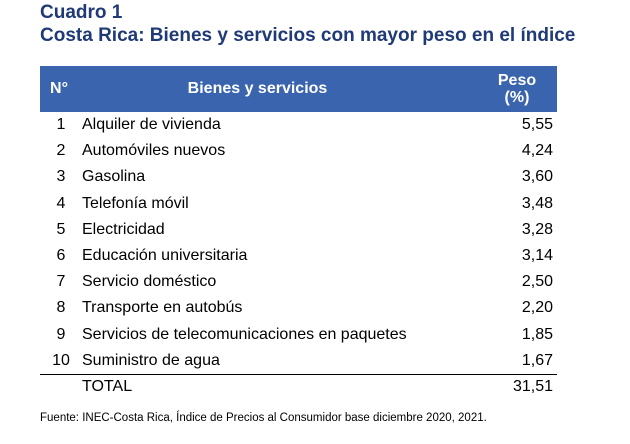 The image size is (630, 444). What do you see at coordinates (61, 177) in the screenshot?
I see `row-number: 3` at bounding box center [61, 177].